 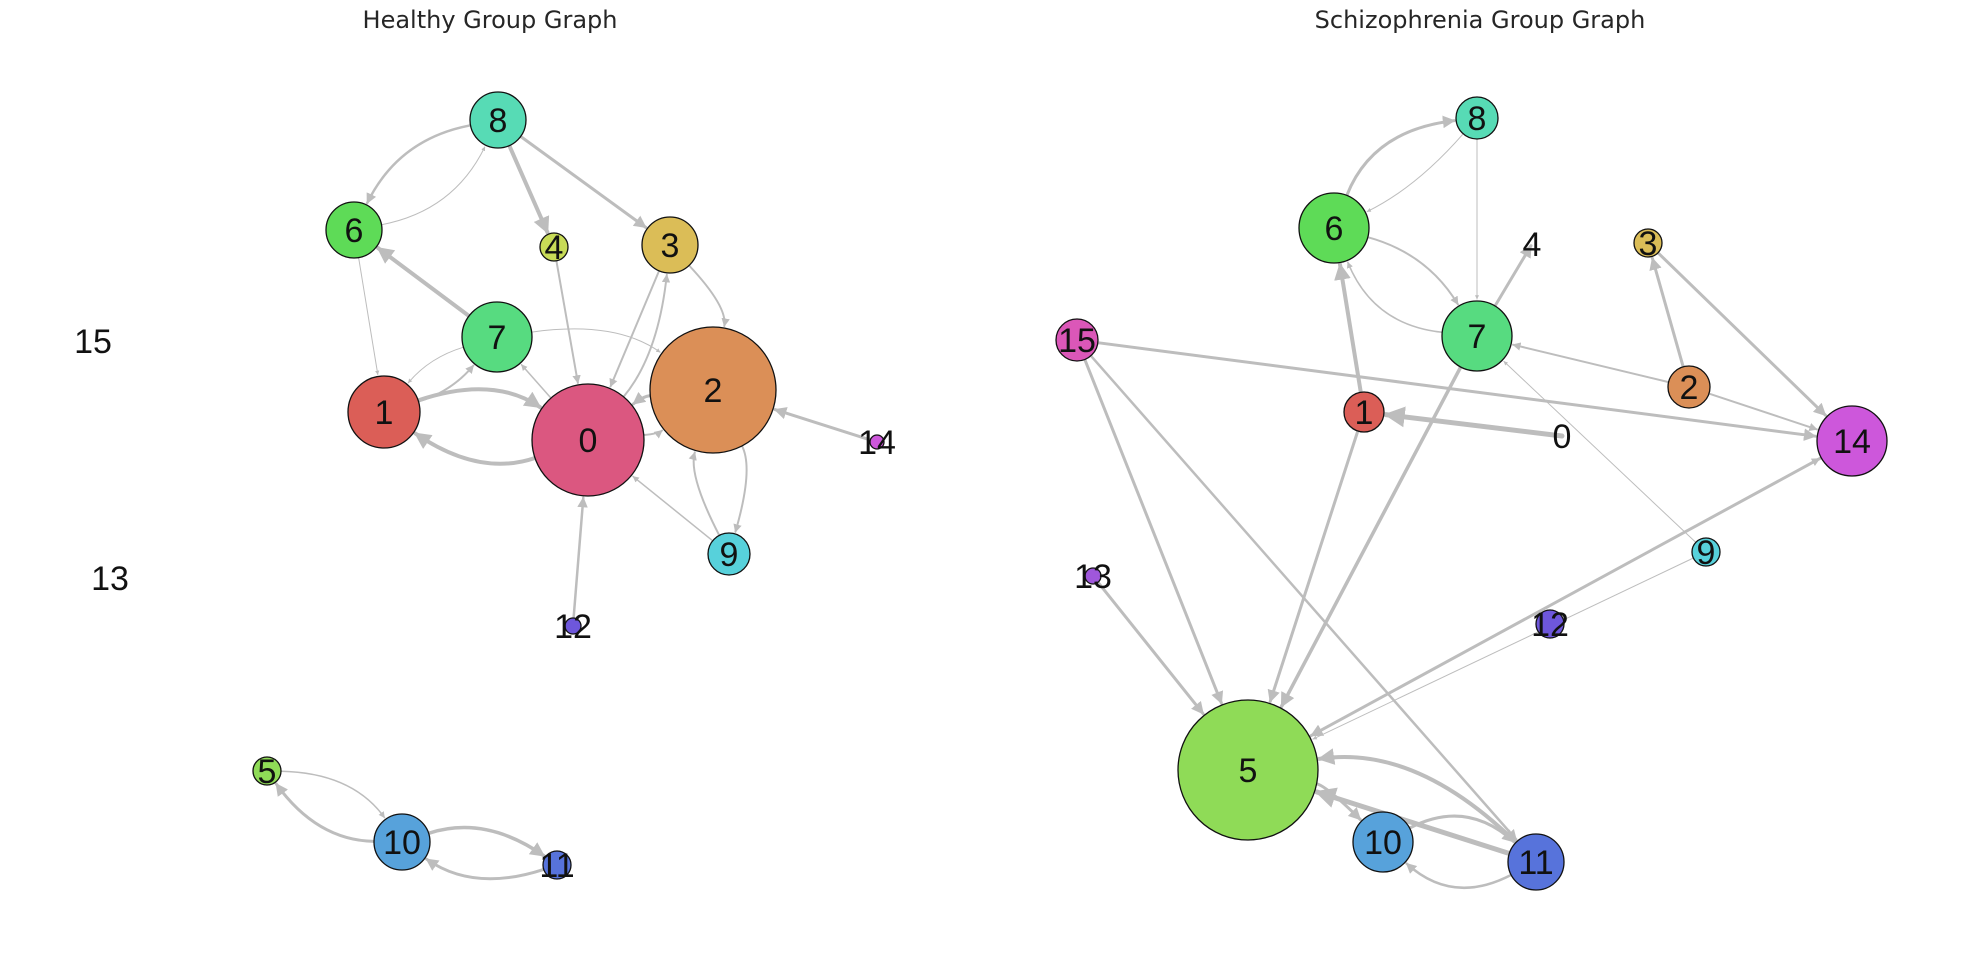 I want to click on node-1-label: 1, so click(x=384, y=413).